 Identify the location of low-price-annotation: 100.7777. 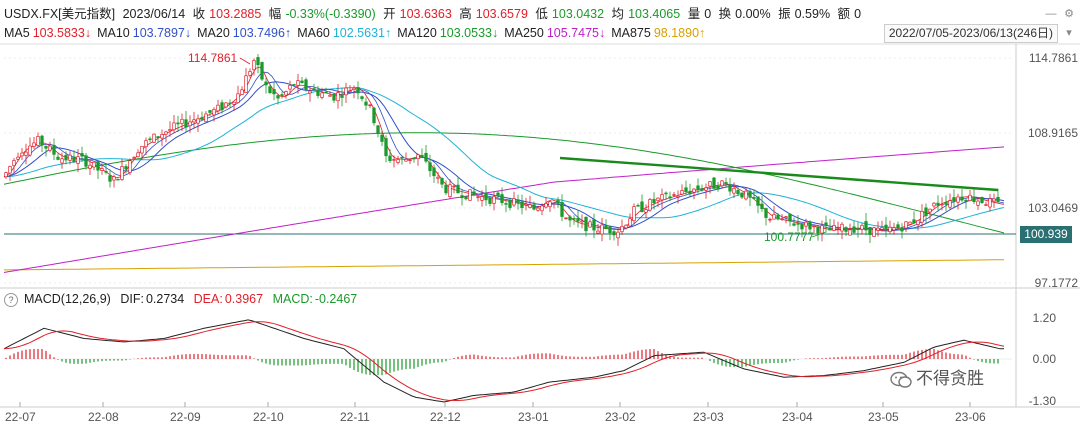
(789, 237).